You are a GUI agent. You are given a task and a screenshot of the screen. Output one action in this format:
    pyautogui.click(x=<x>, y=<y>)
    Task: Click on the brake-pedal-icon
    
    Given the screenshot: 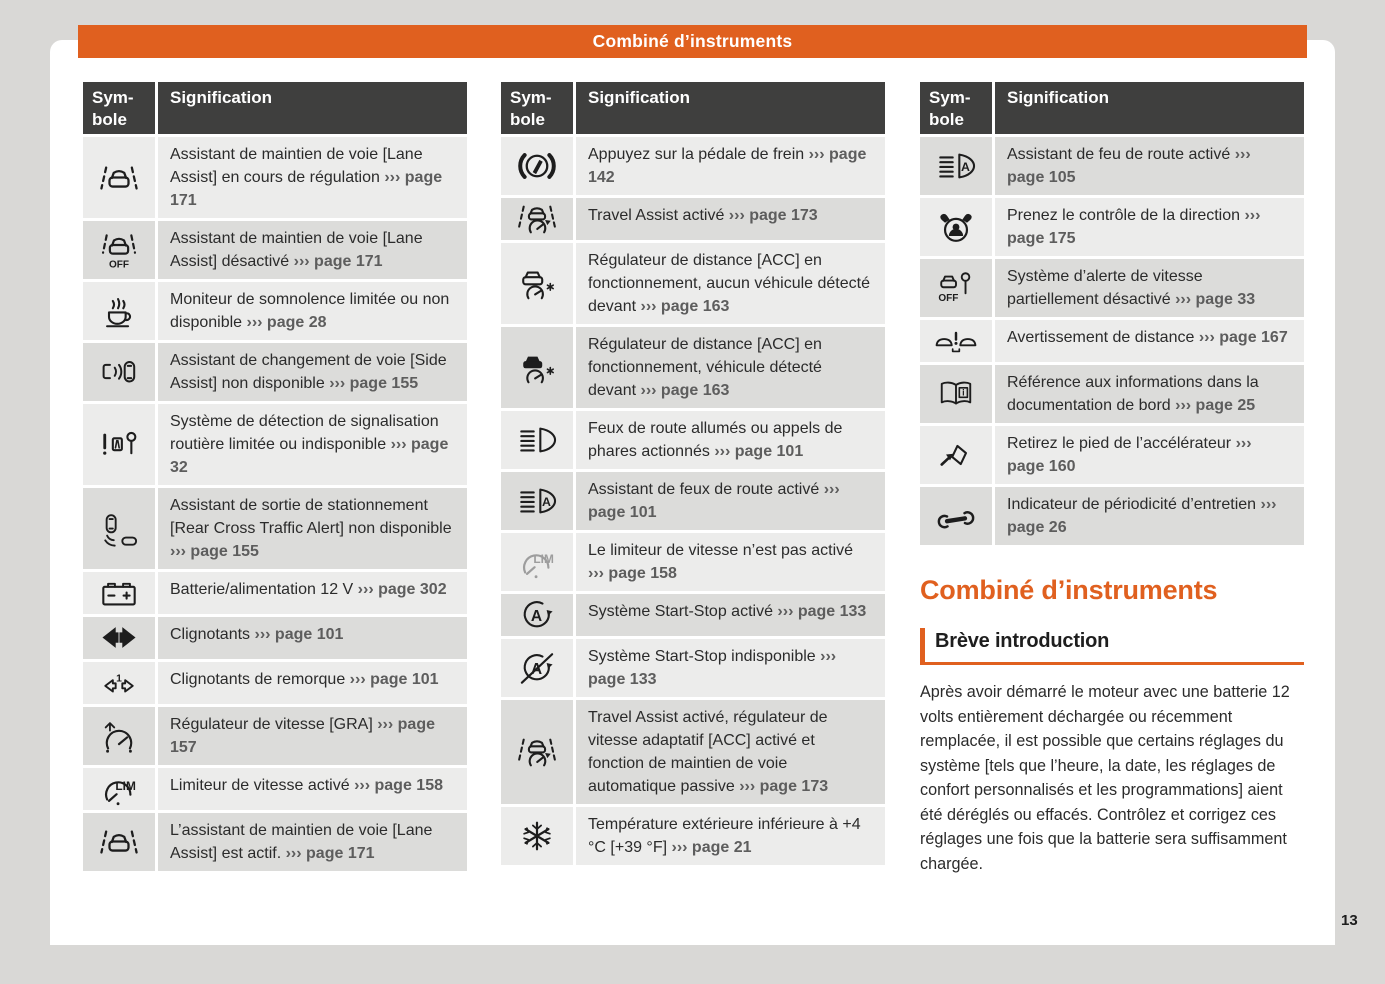 What is the action you would take?
    pyautogui.click(x=537, y=166)
    